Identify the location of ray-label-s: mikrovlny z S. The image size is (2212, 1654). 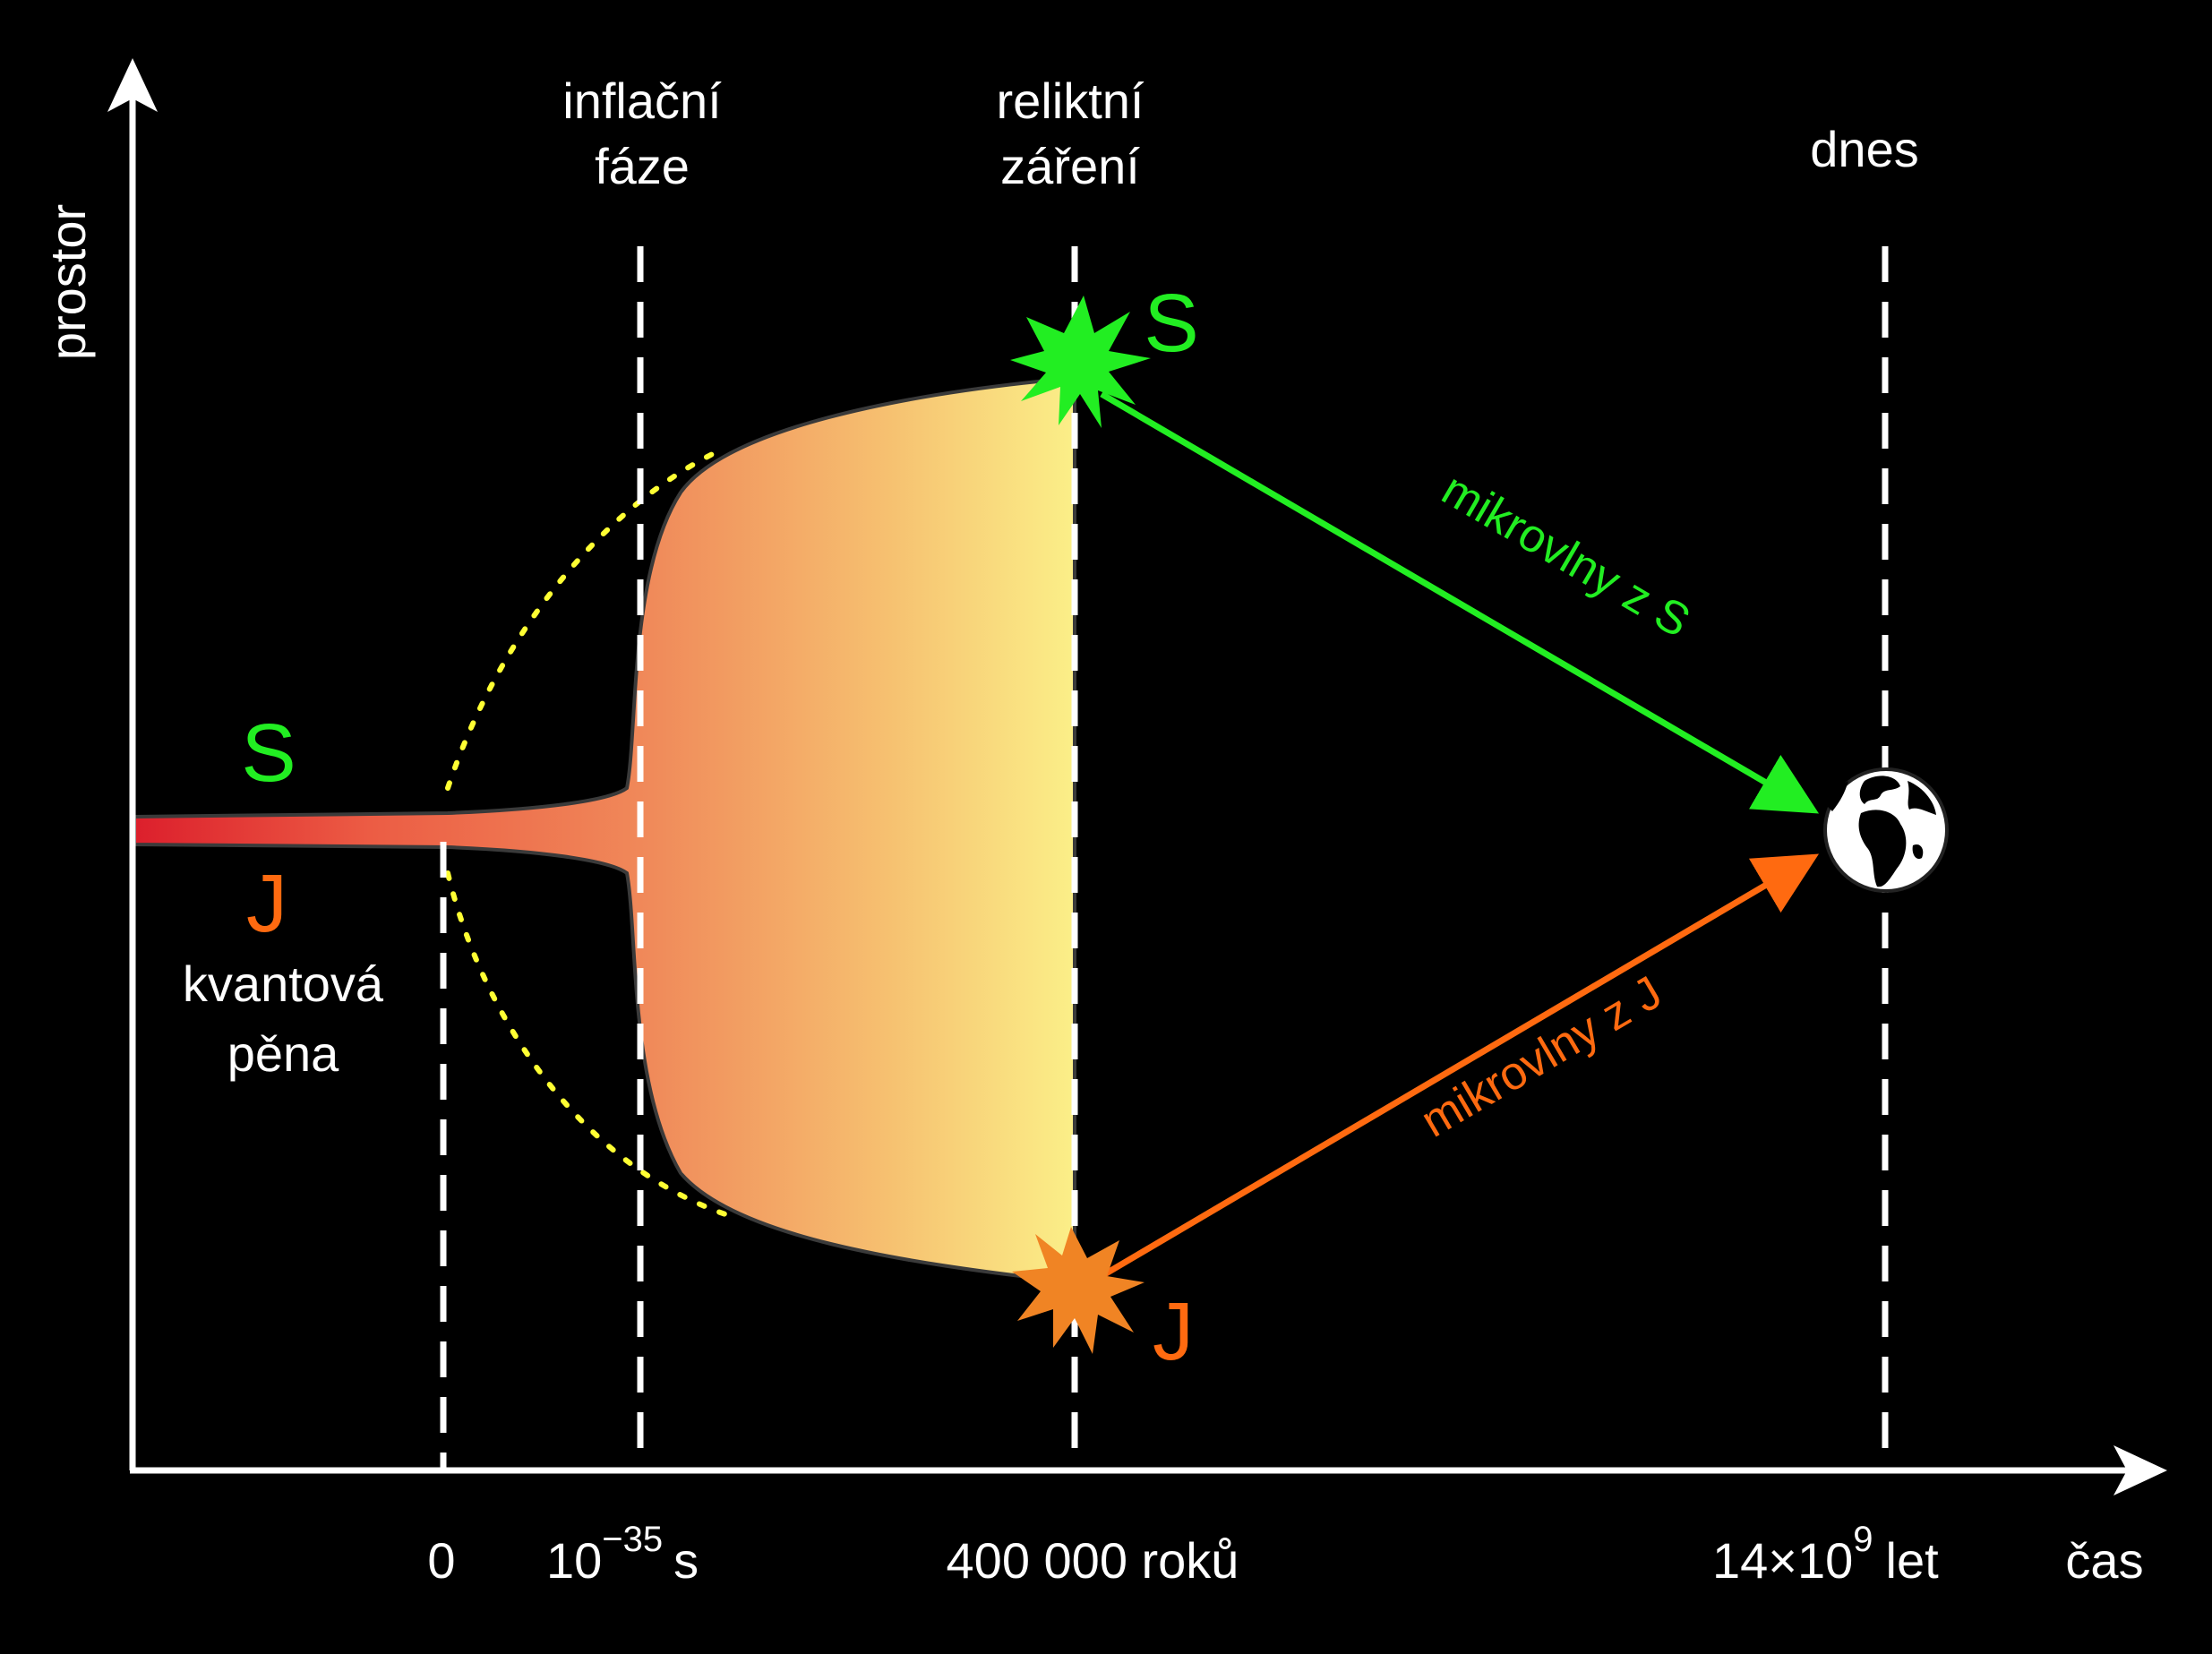
(1565, 555).